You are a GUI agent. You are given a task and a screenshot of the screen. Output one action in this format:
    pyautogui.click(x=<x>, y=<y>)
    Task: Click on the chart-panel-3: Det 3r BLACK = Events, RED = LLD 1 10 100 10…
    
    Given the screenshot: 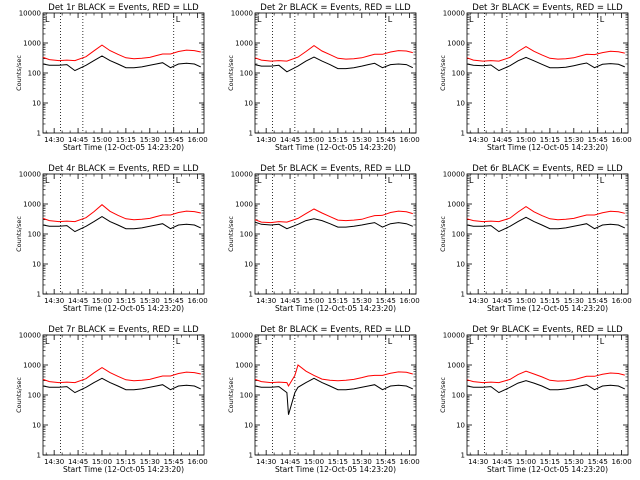 What is the action you would take?
    pyautogui.click(x=535, y=77)
    